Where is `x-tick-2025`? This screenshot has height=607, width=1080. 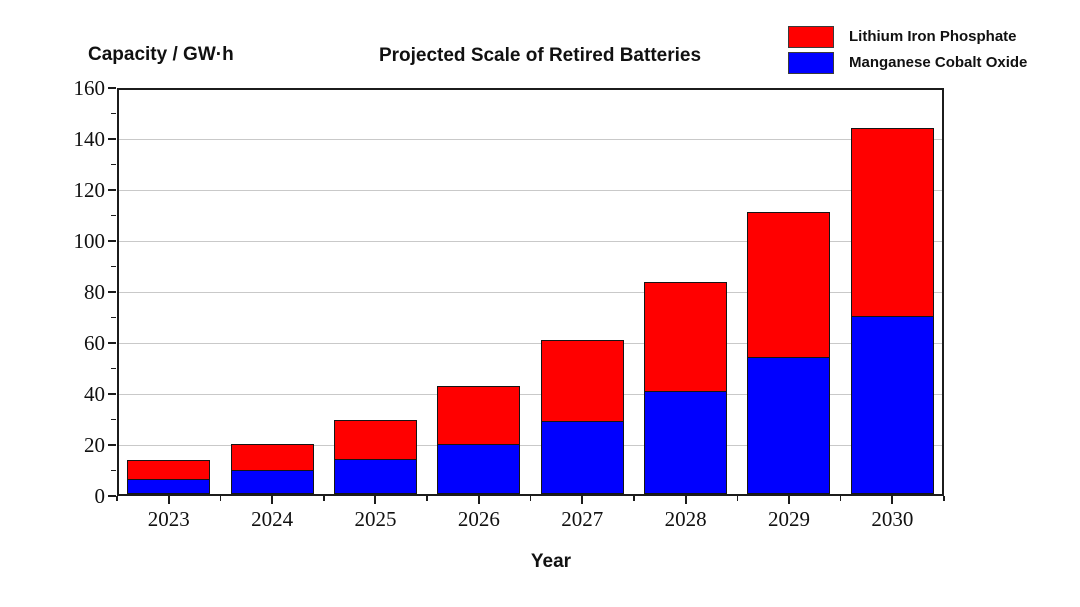 x-tick-2025 is located at coordinates (375, 500).